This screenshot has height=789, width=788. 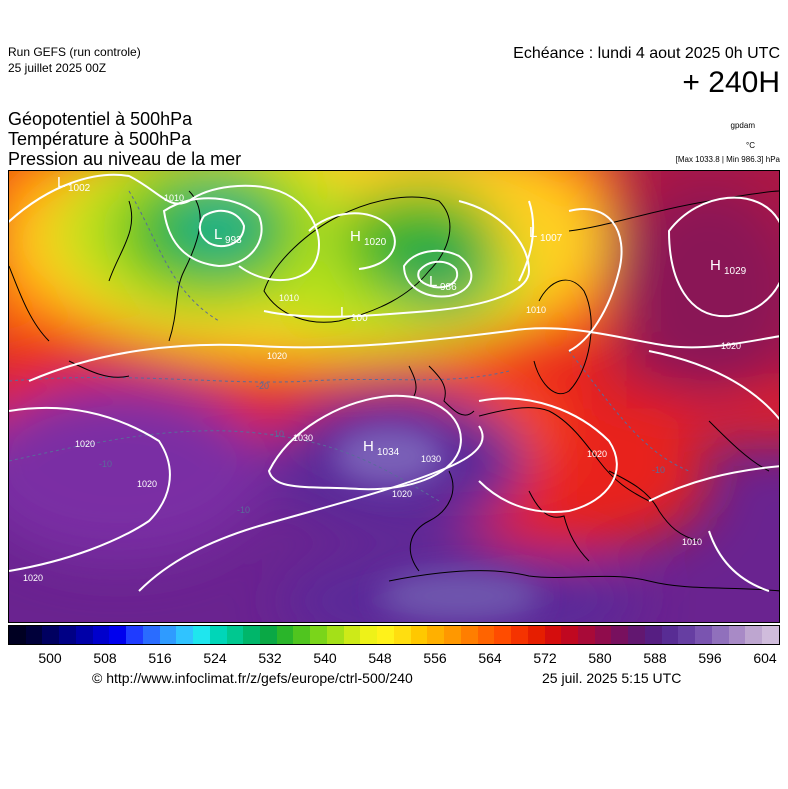 I want to click on pressure-center-value: 1034, so click(x=388, y=452).